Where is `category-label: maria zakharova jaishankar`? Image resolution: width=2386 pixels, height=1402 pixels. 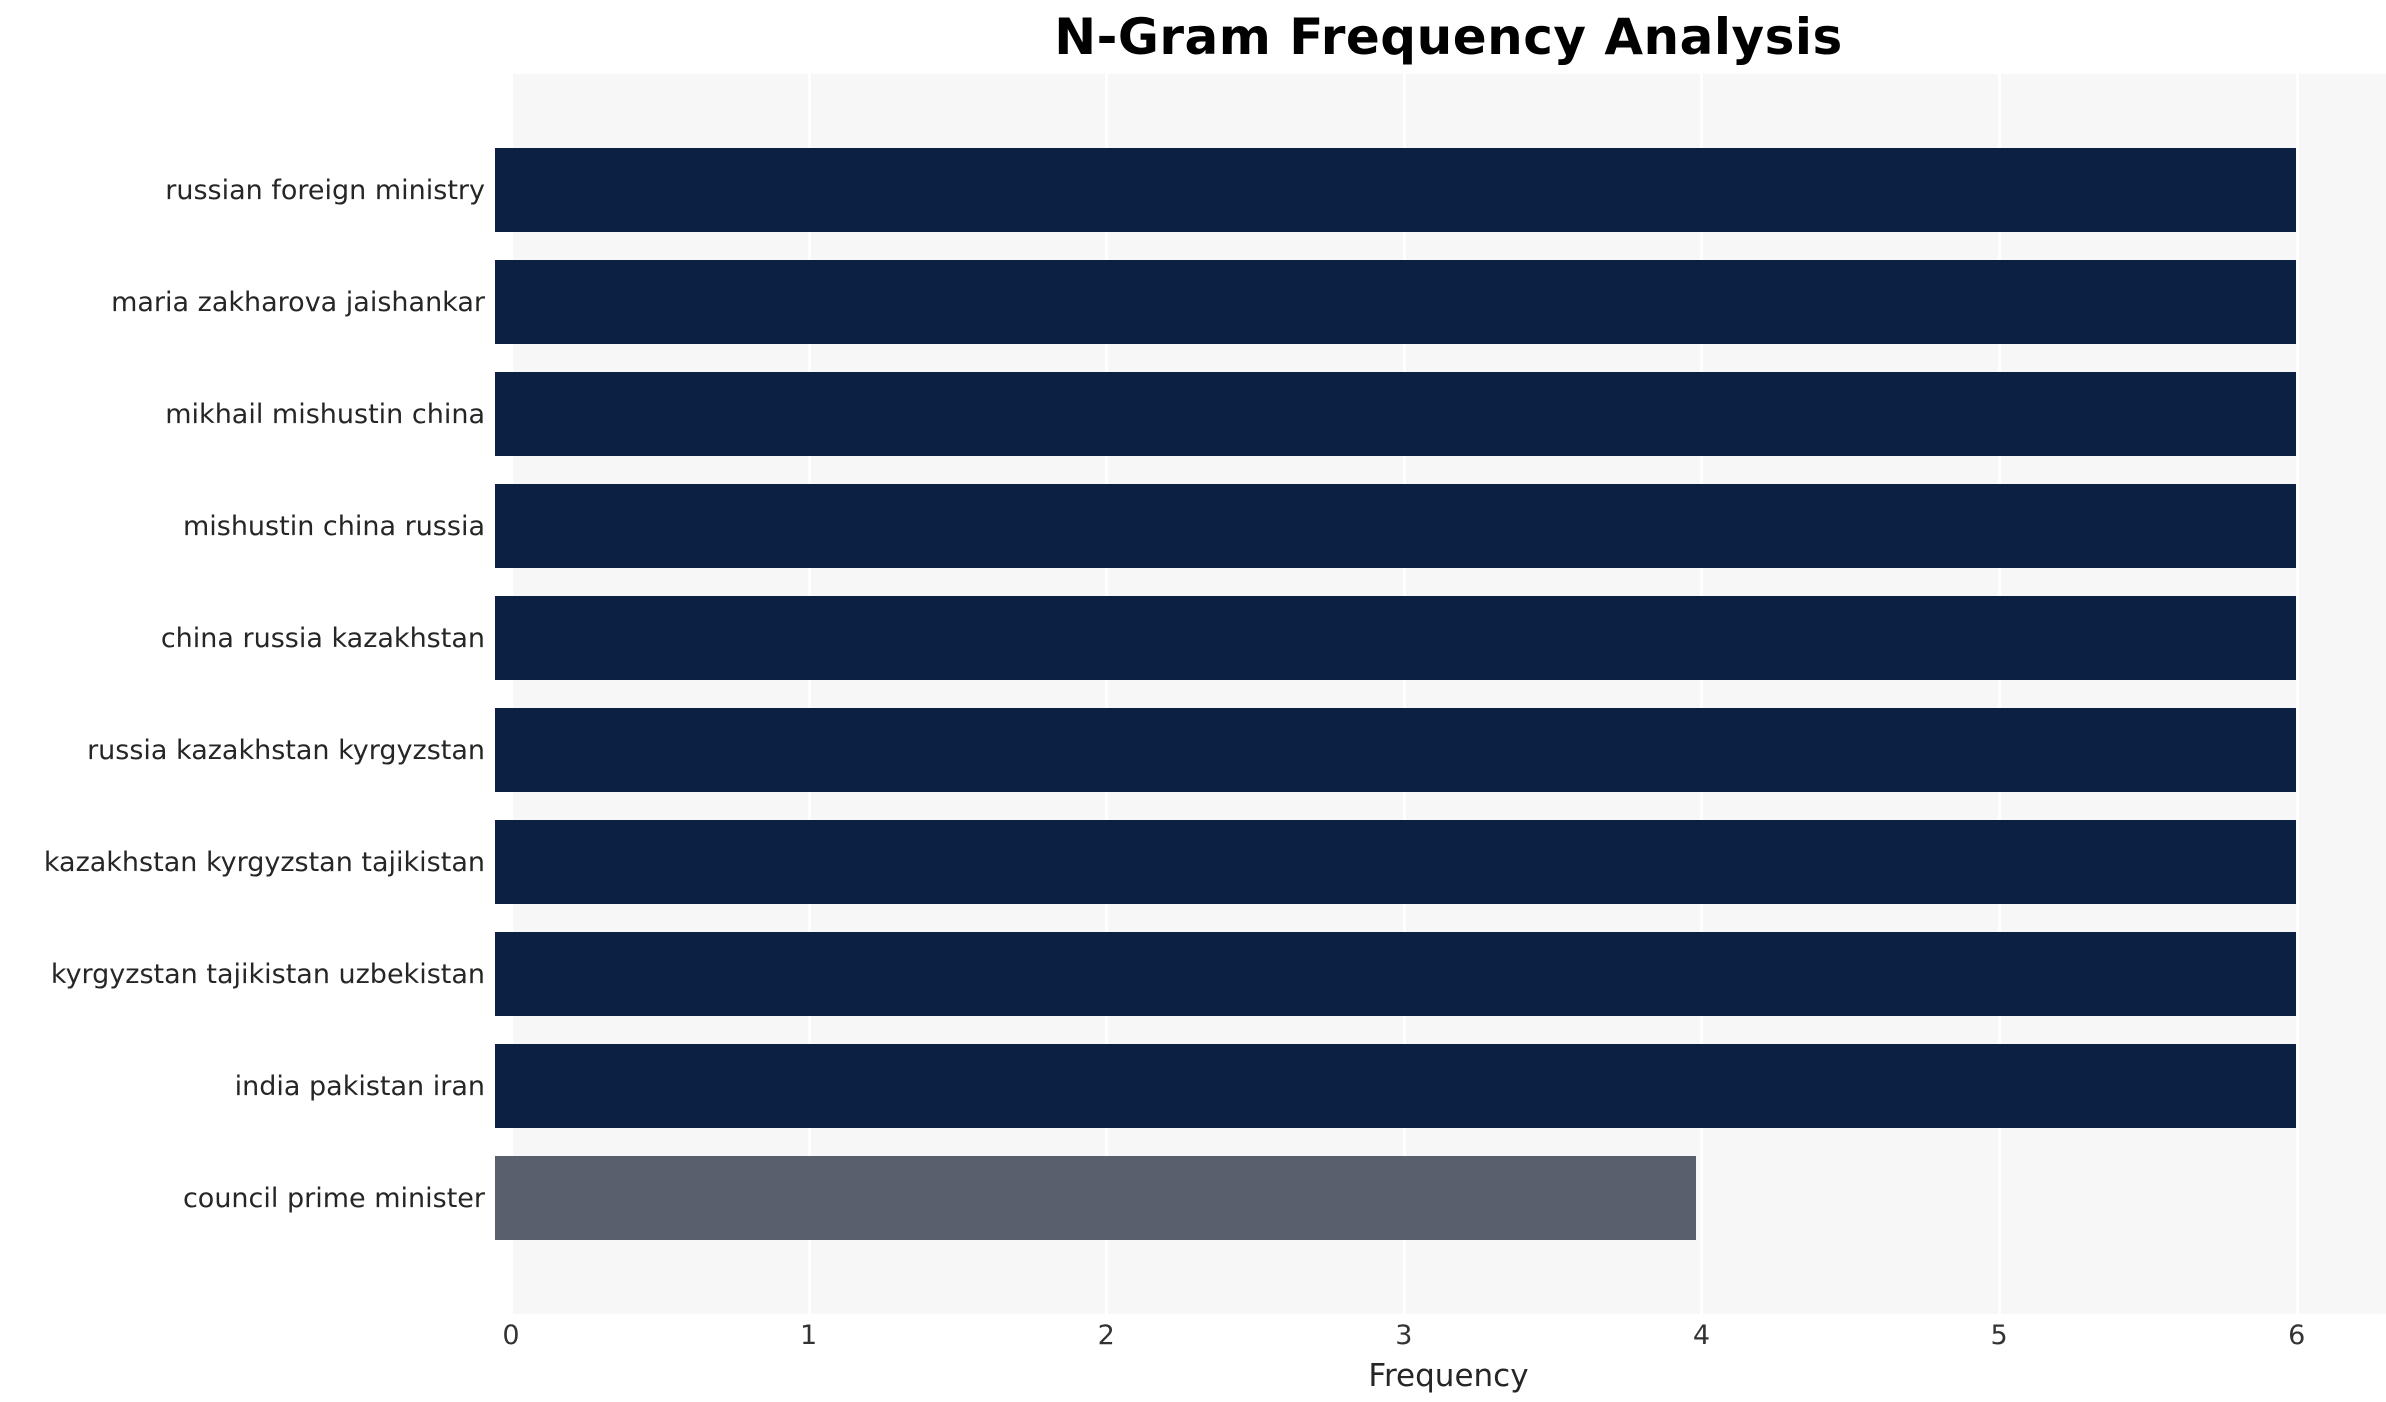
category-label: maria zakharova jaishankar is located at coordinates (298, 302).